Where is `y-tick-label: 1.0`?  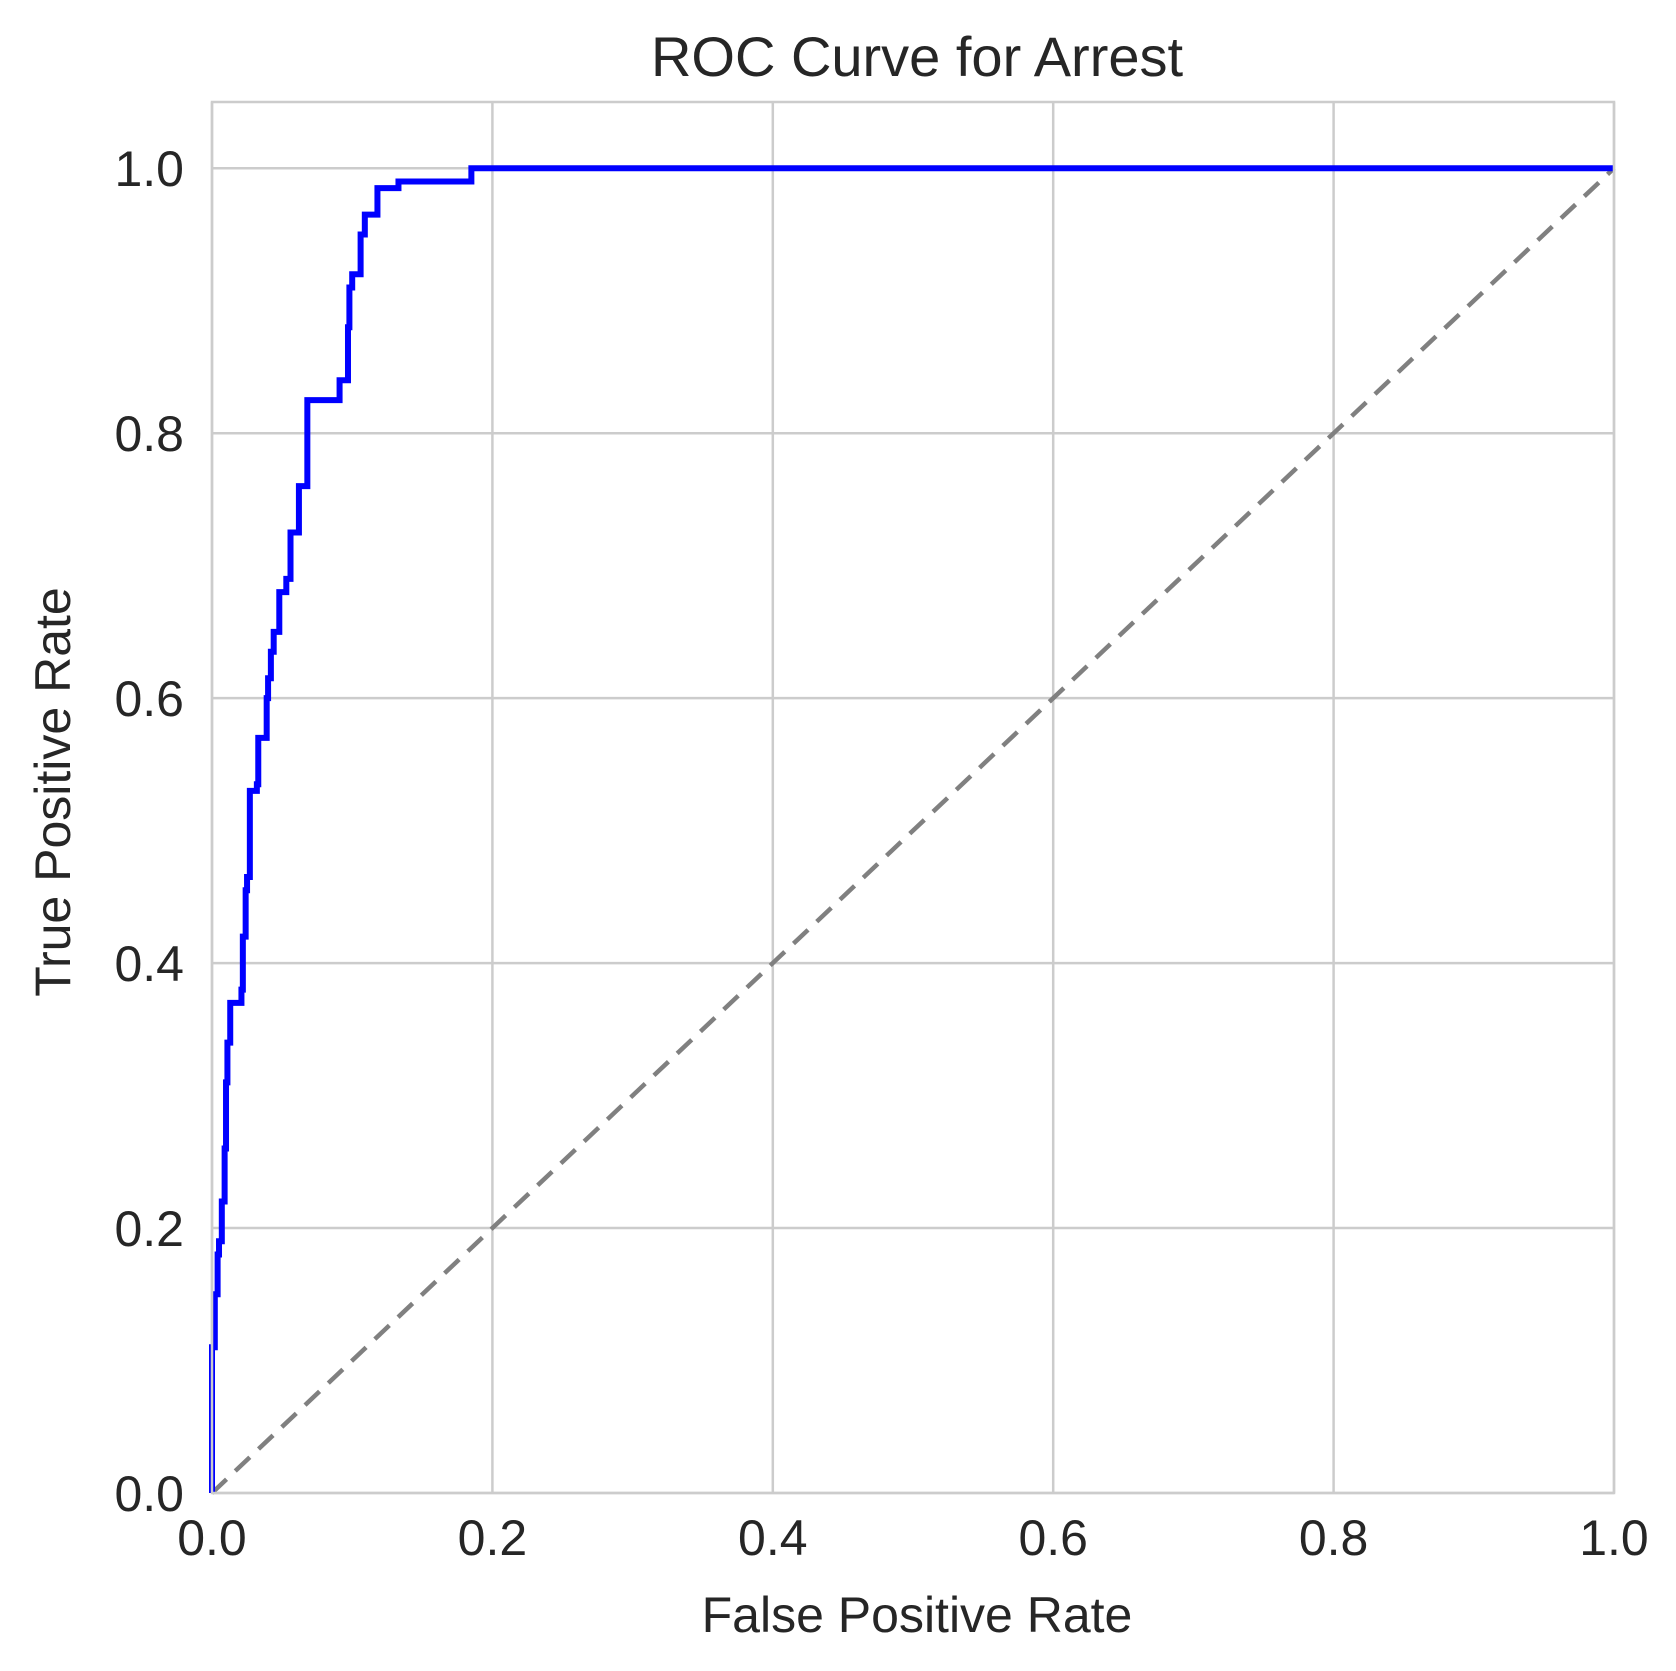 y-tick-label: 1.0 is located at coordinates (149, 169).